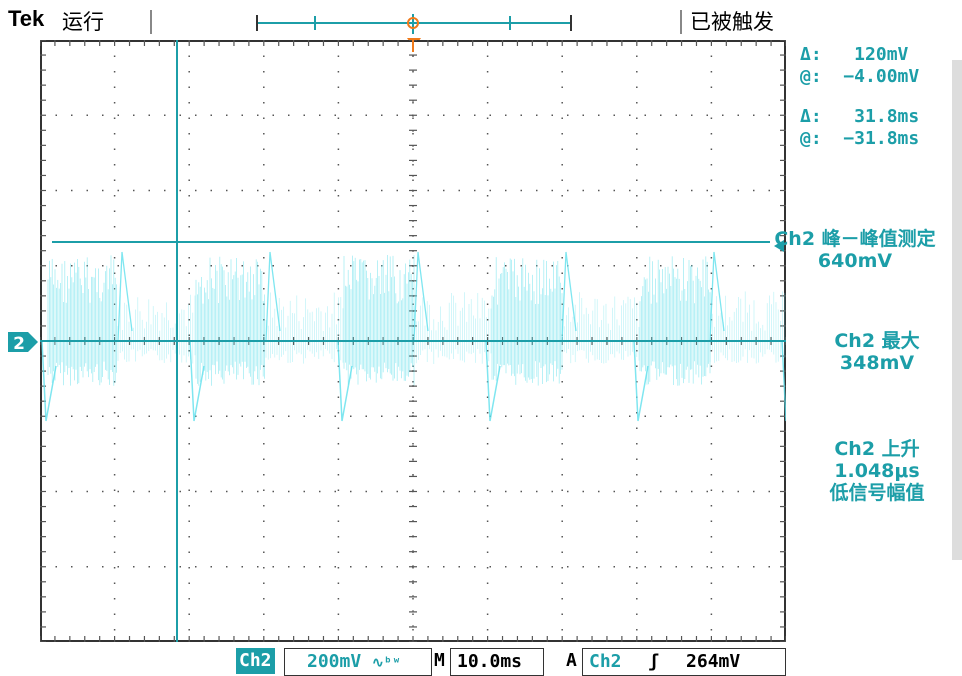 The image size is (962, 676). I want to click on rising-edge-icon: ʃ, so click(654, 661).